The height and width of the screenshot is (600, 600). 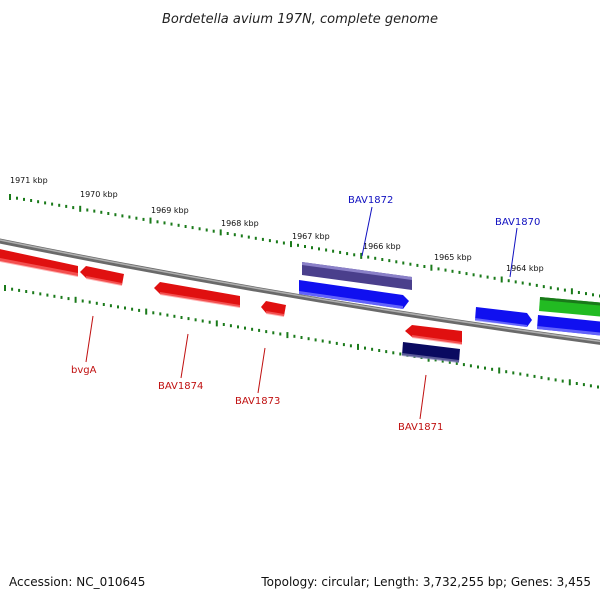 I want to click on accession-text: Accession: NC_010645, so click(x=77, y=582).